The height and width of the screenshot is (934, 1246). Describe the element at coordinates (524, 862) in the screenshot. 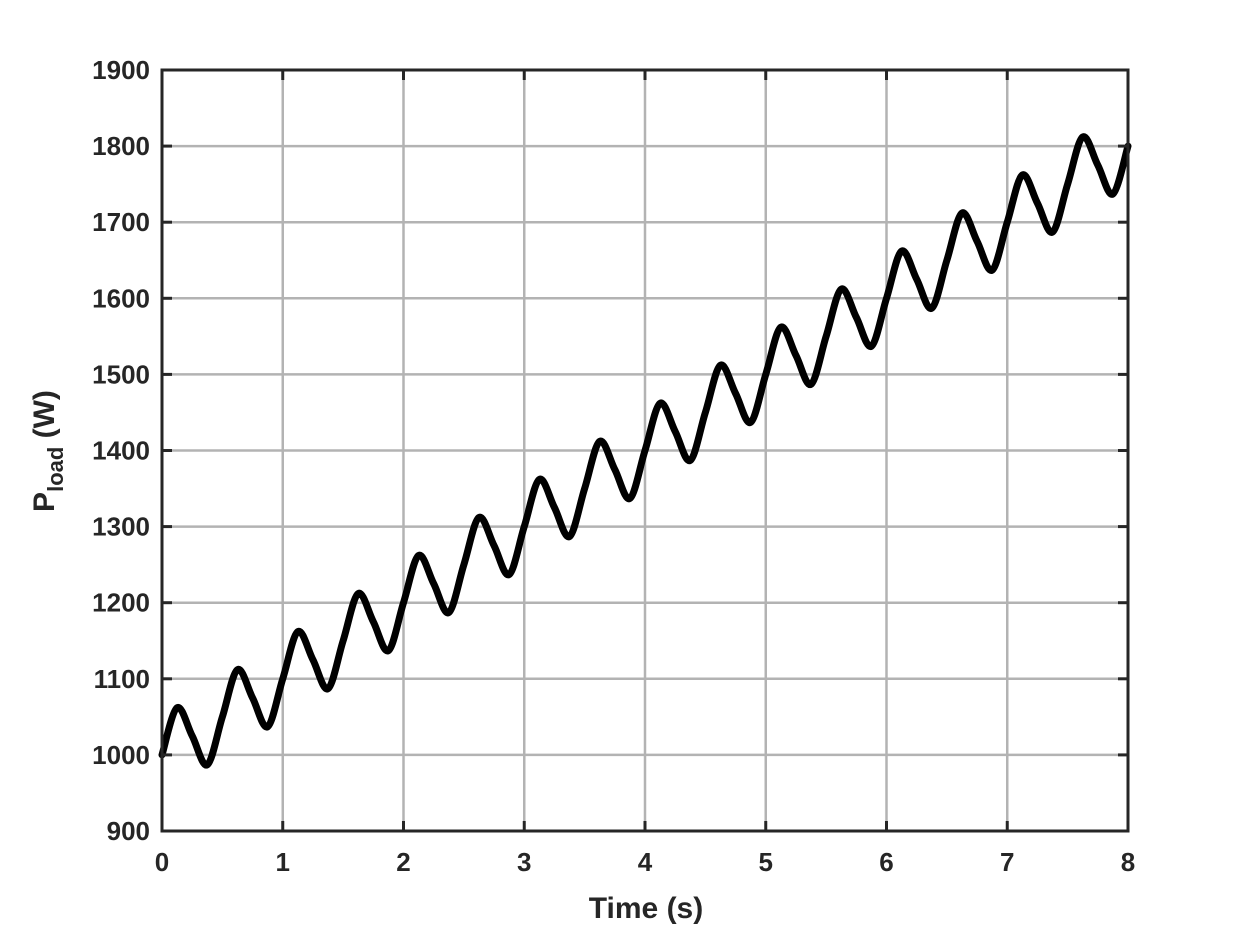

I see `x-tick-label: 3` at that location.